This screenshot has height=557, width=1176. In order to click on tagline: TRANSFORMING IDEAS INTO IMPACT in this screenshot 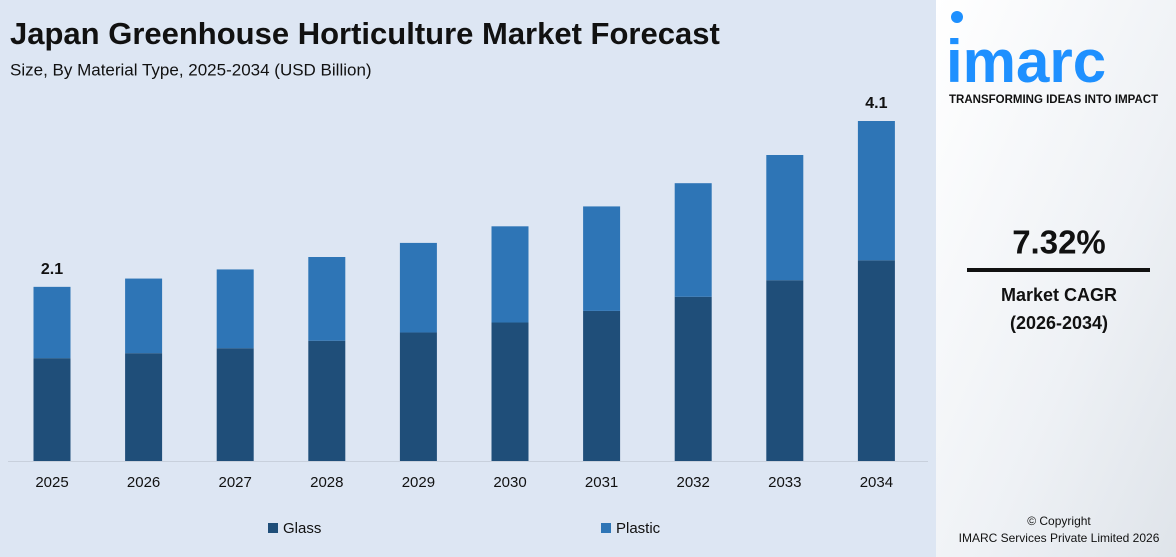, I will do `click(1053, 100)`.